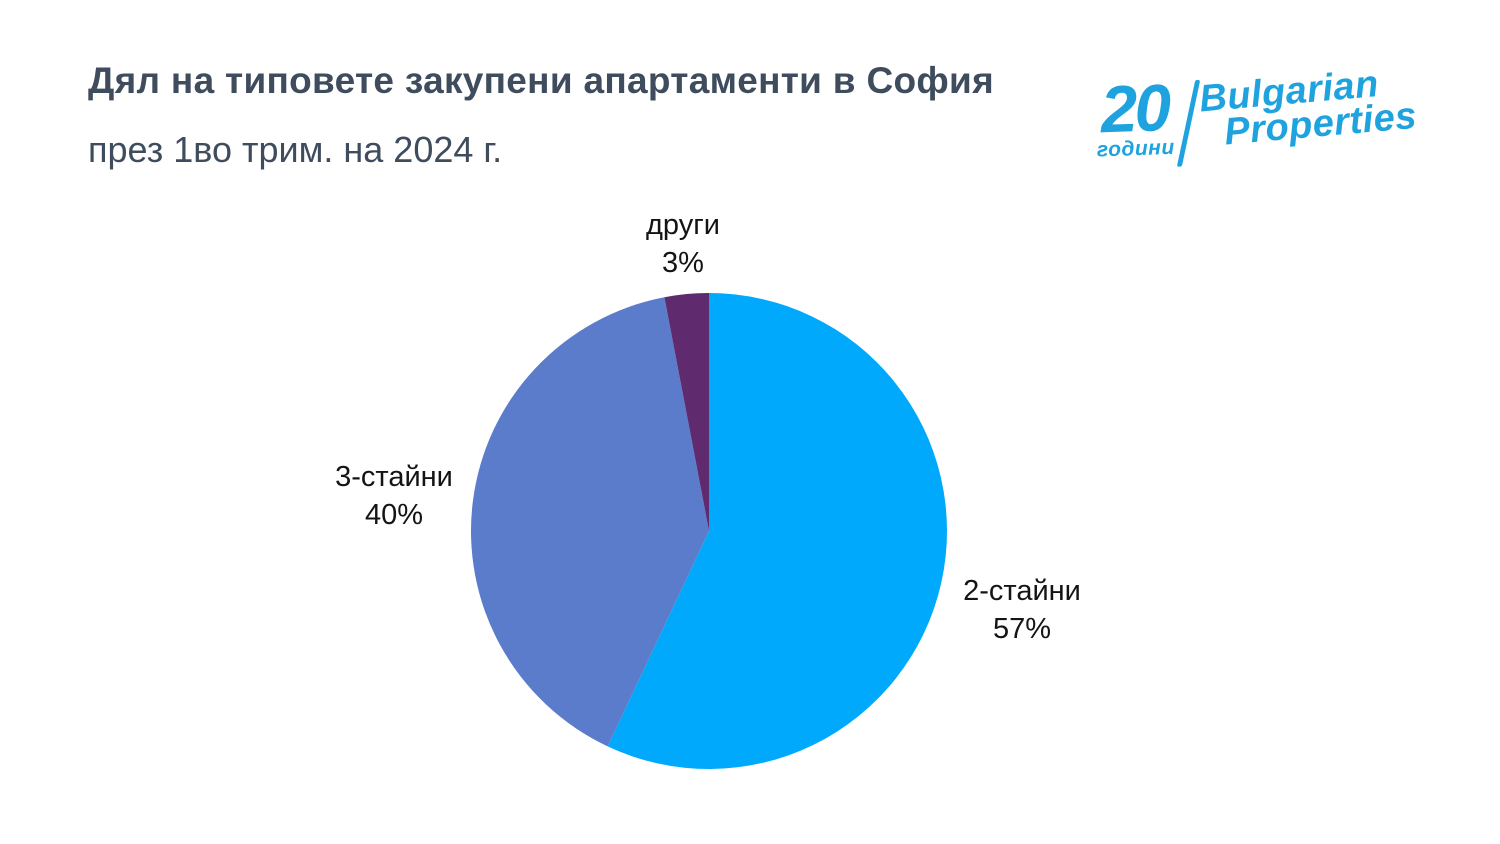 This screenshot has height=844, width=1500. What do you see at coordinates (683, 263) in the screenshot?
I see `pie-label-percent: 3%` at bounding box center [683, 263].